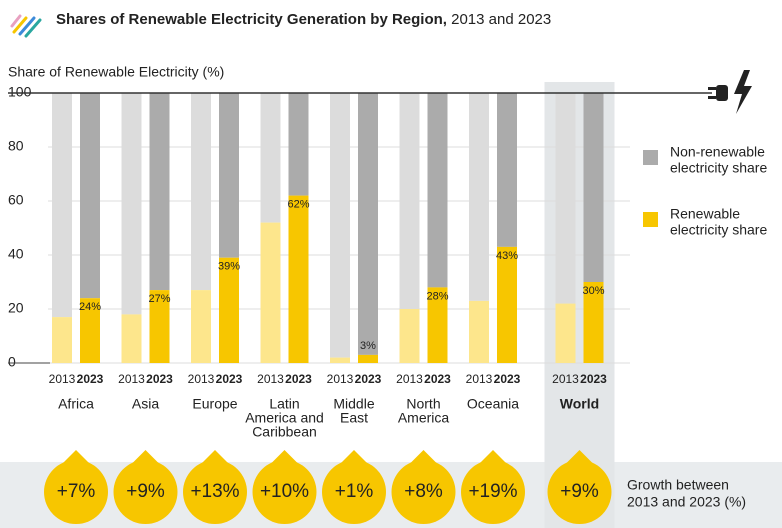 The height and width of the screenshot is (528, 782). I want to click on growth-label: +13%, so click(214, 491).